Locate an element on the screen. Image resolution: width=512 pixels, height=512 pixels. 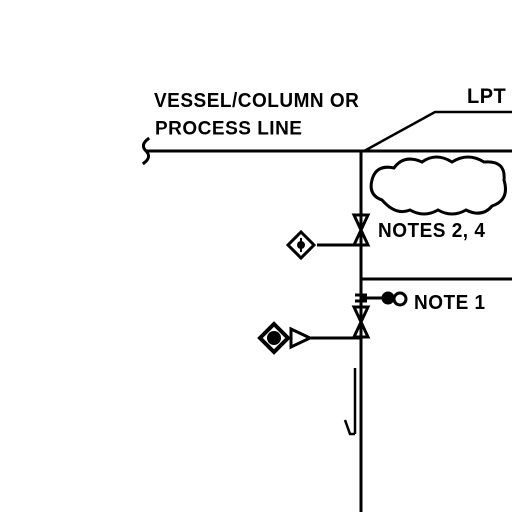
cloud-callout is located at coordinates (438, 185).